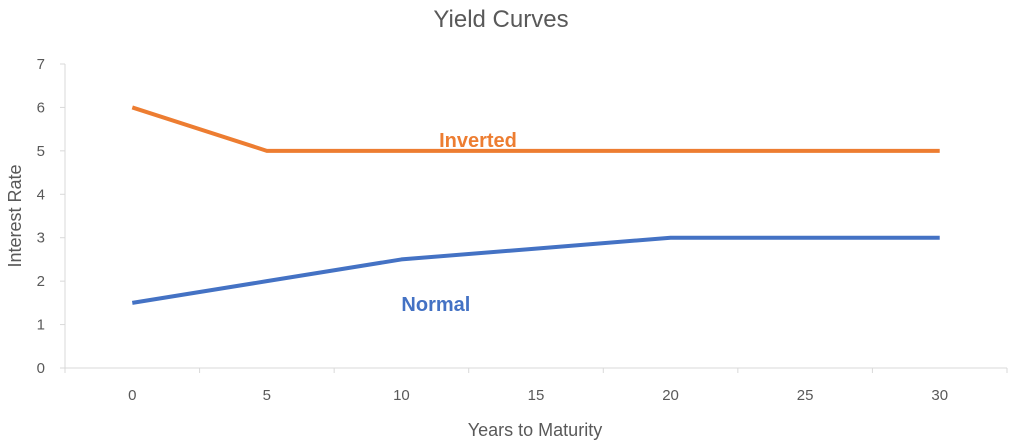  I want to click on x-tick-label: 10, so click(401, 395).